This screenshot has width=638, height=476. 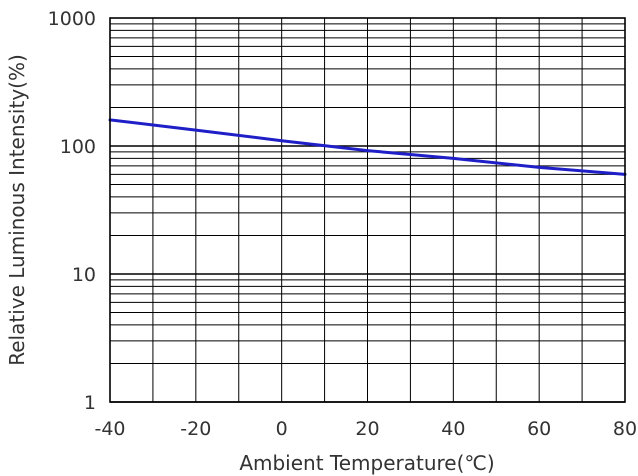 I want to click on x-axis-label: Ambient Temperature(℃), so click(x=366, y=463).